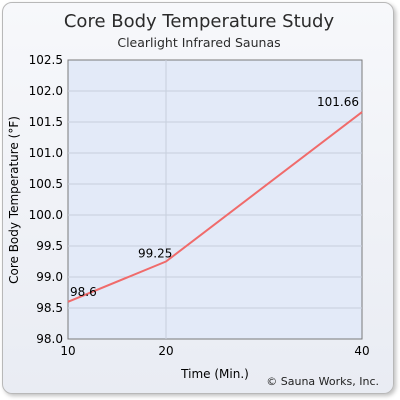 The image size is (400, 400). Describe the element at coordinates (46, 215) in the screenshot. I see `y-tick-label: 100.0` at that location.